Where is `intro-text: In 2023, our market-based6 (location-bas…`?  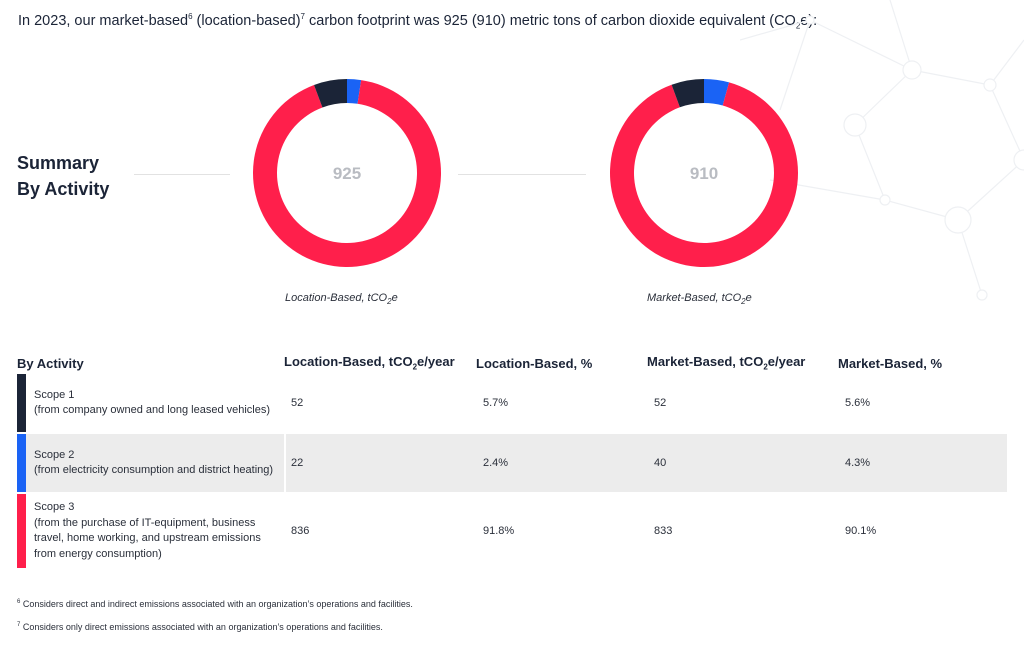
intro-text: In 2023, our market-based6 (location-bas… is located at coordinates (417, 21).